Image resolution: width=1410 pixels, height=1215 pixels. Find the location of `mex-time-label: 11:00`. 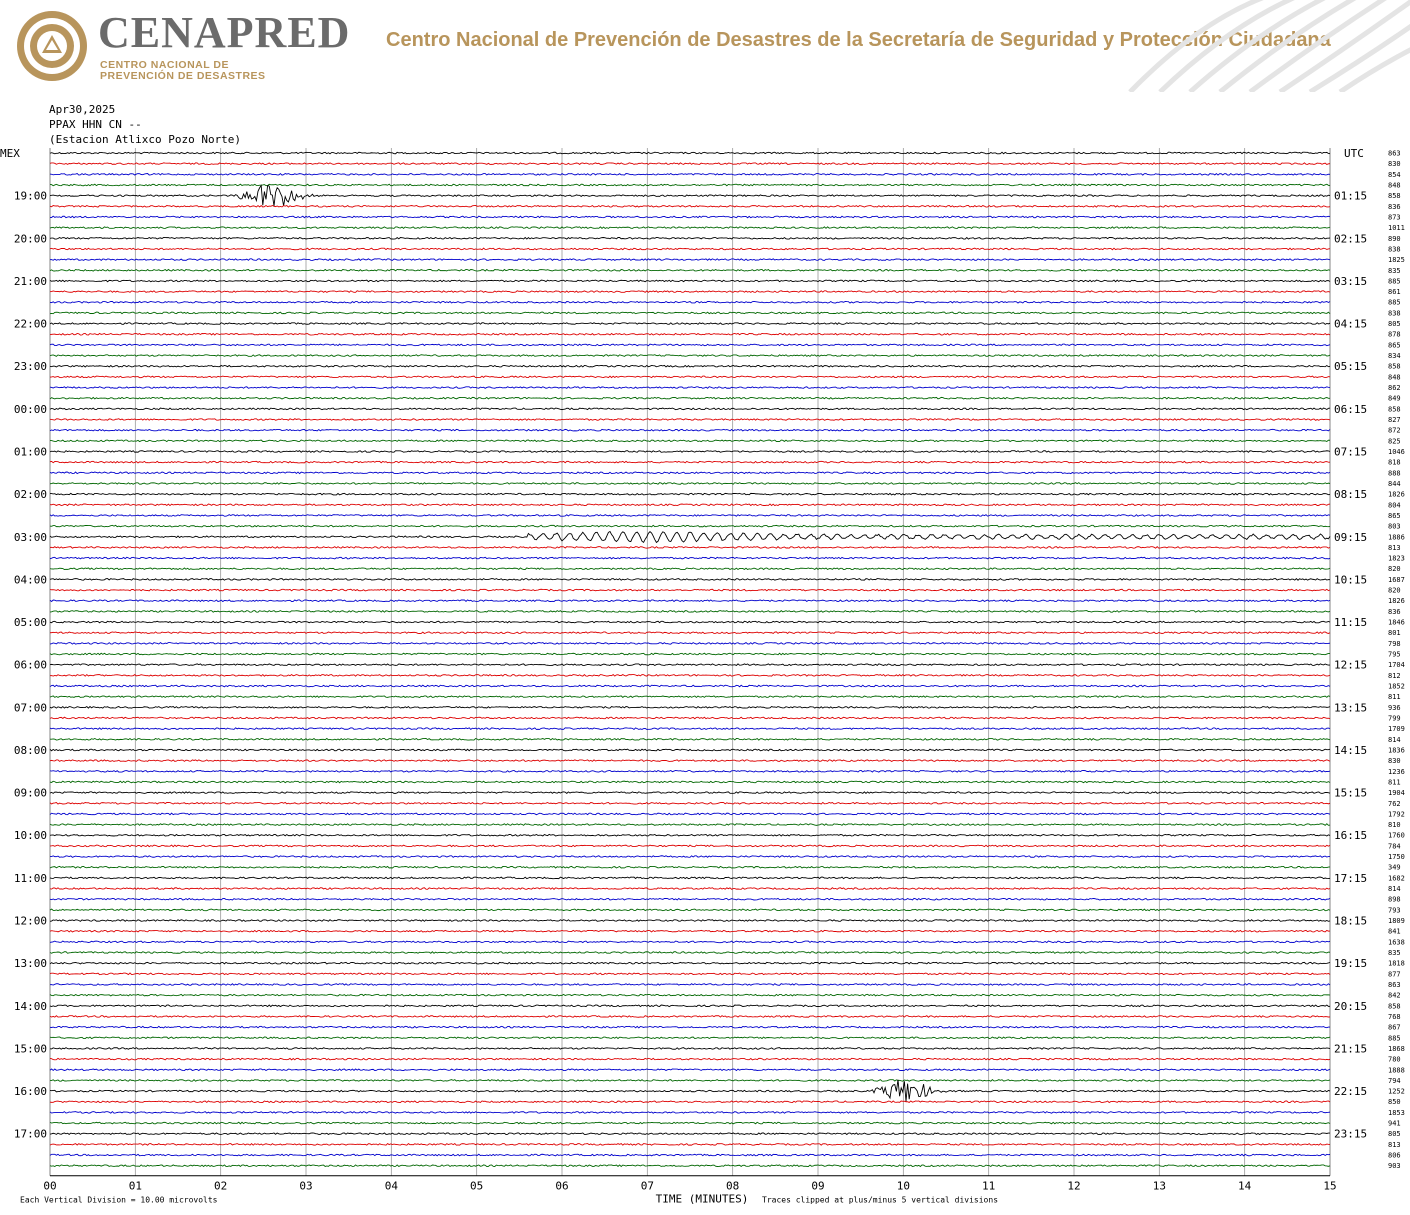

mex-time-label: 11:00 is located at coordinates (30, 878).